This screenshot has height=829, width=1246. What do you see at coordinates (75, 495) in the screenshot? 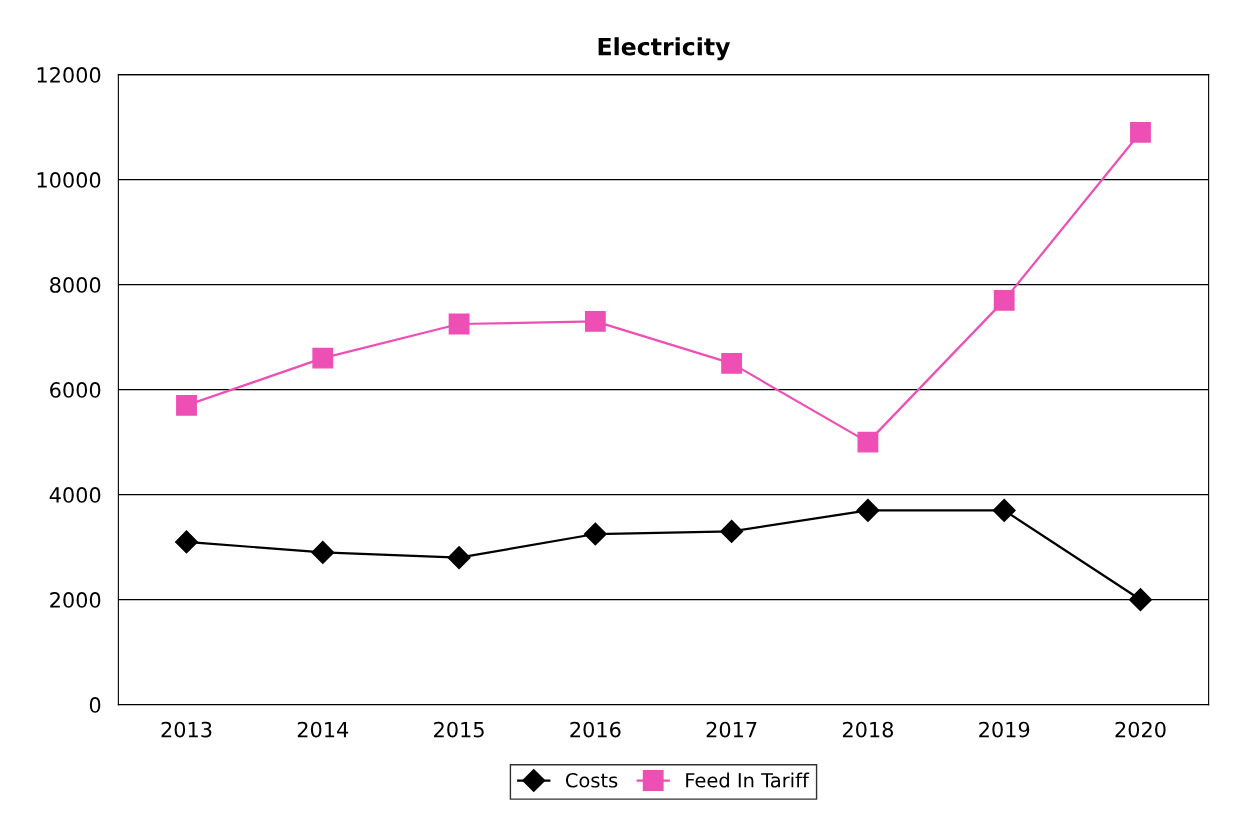
I see `y-tick-label: 4000` at bounding box center [75, 495].